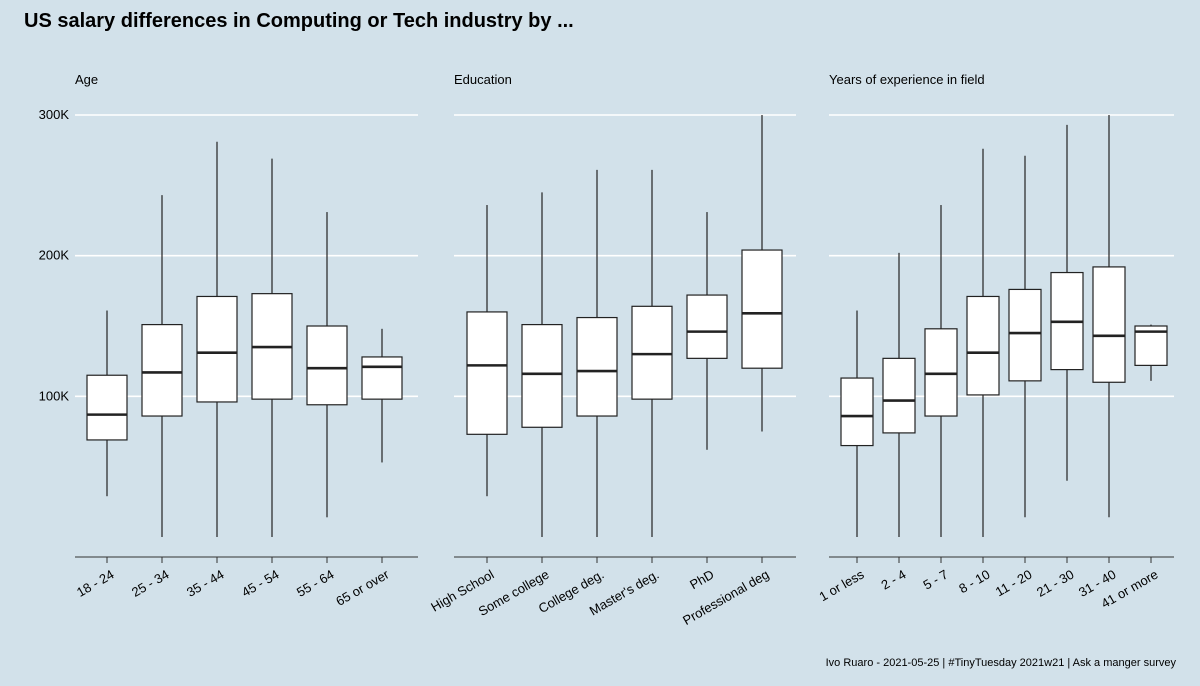  I want to click on x-tick-label: 25 - 34, so click(150, 583).